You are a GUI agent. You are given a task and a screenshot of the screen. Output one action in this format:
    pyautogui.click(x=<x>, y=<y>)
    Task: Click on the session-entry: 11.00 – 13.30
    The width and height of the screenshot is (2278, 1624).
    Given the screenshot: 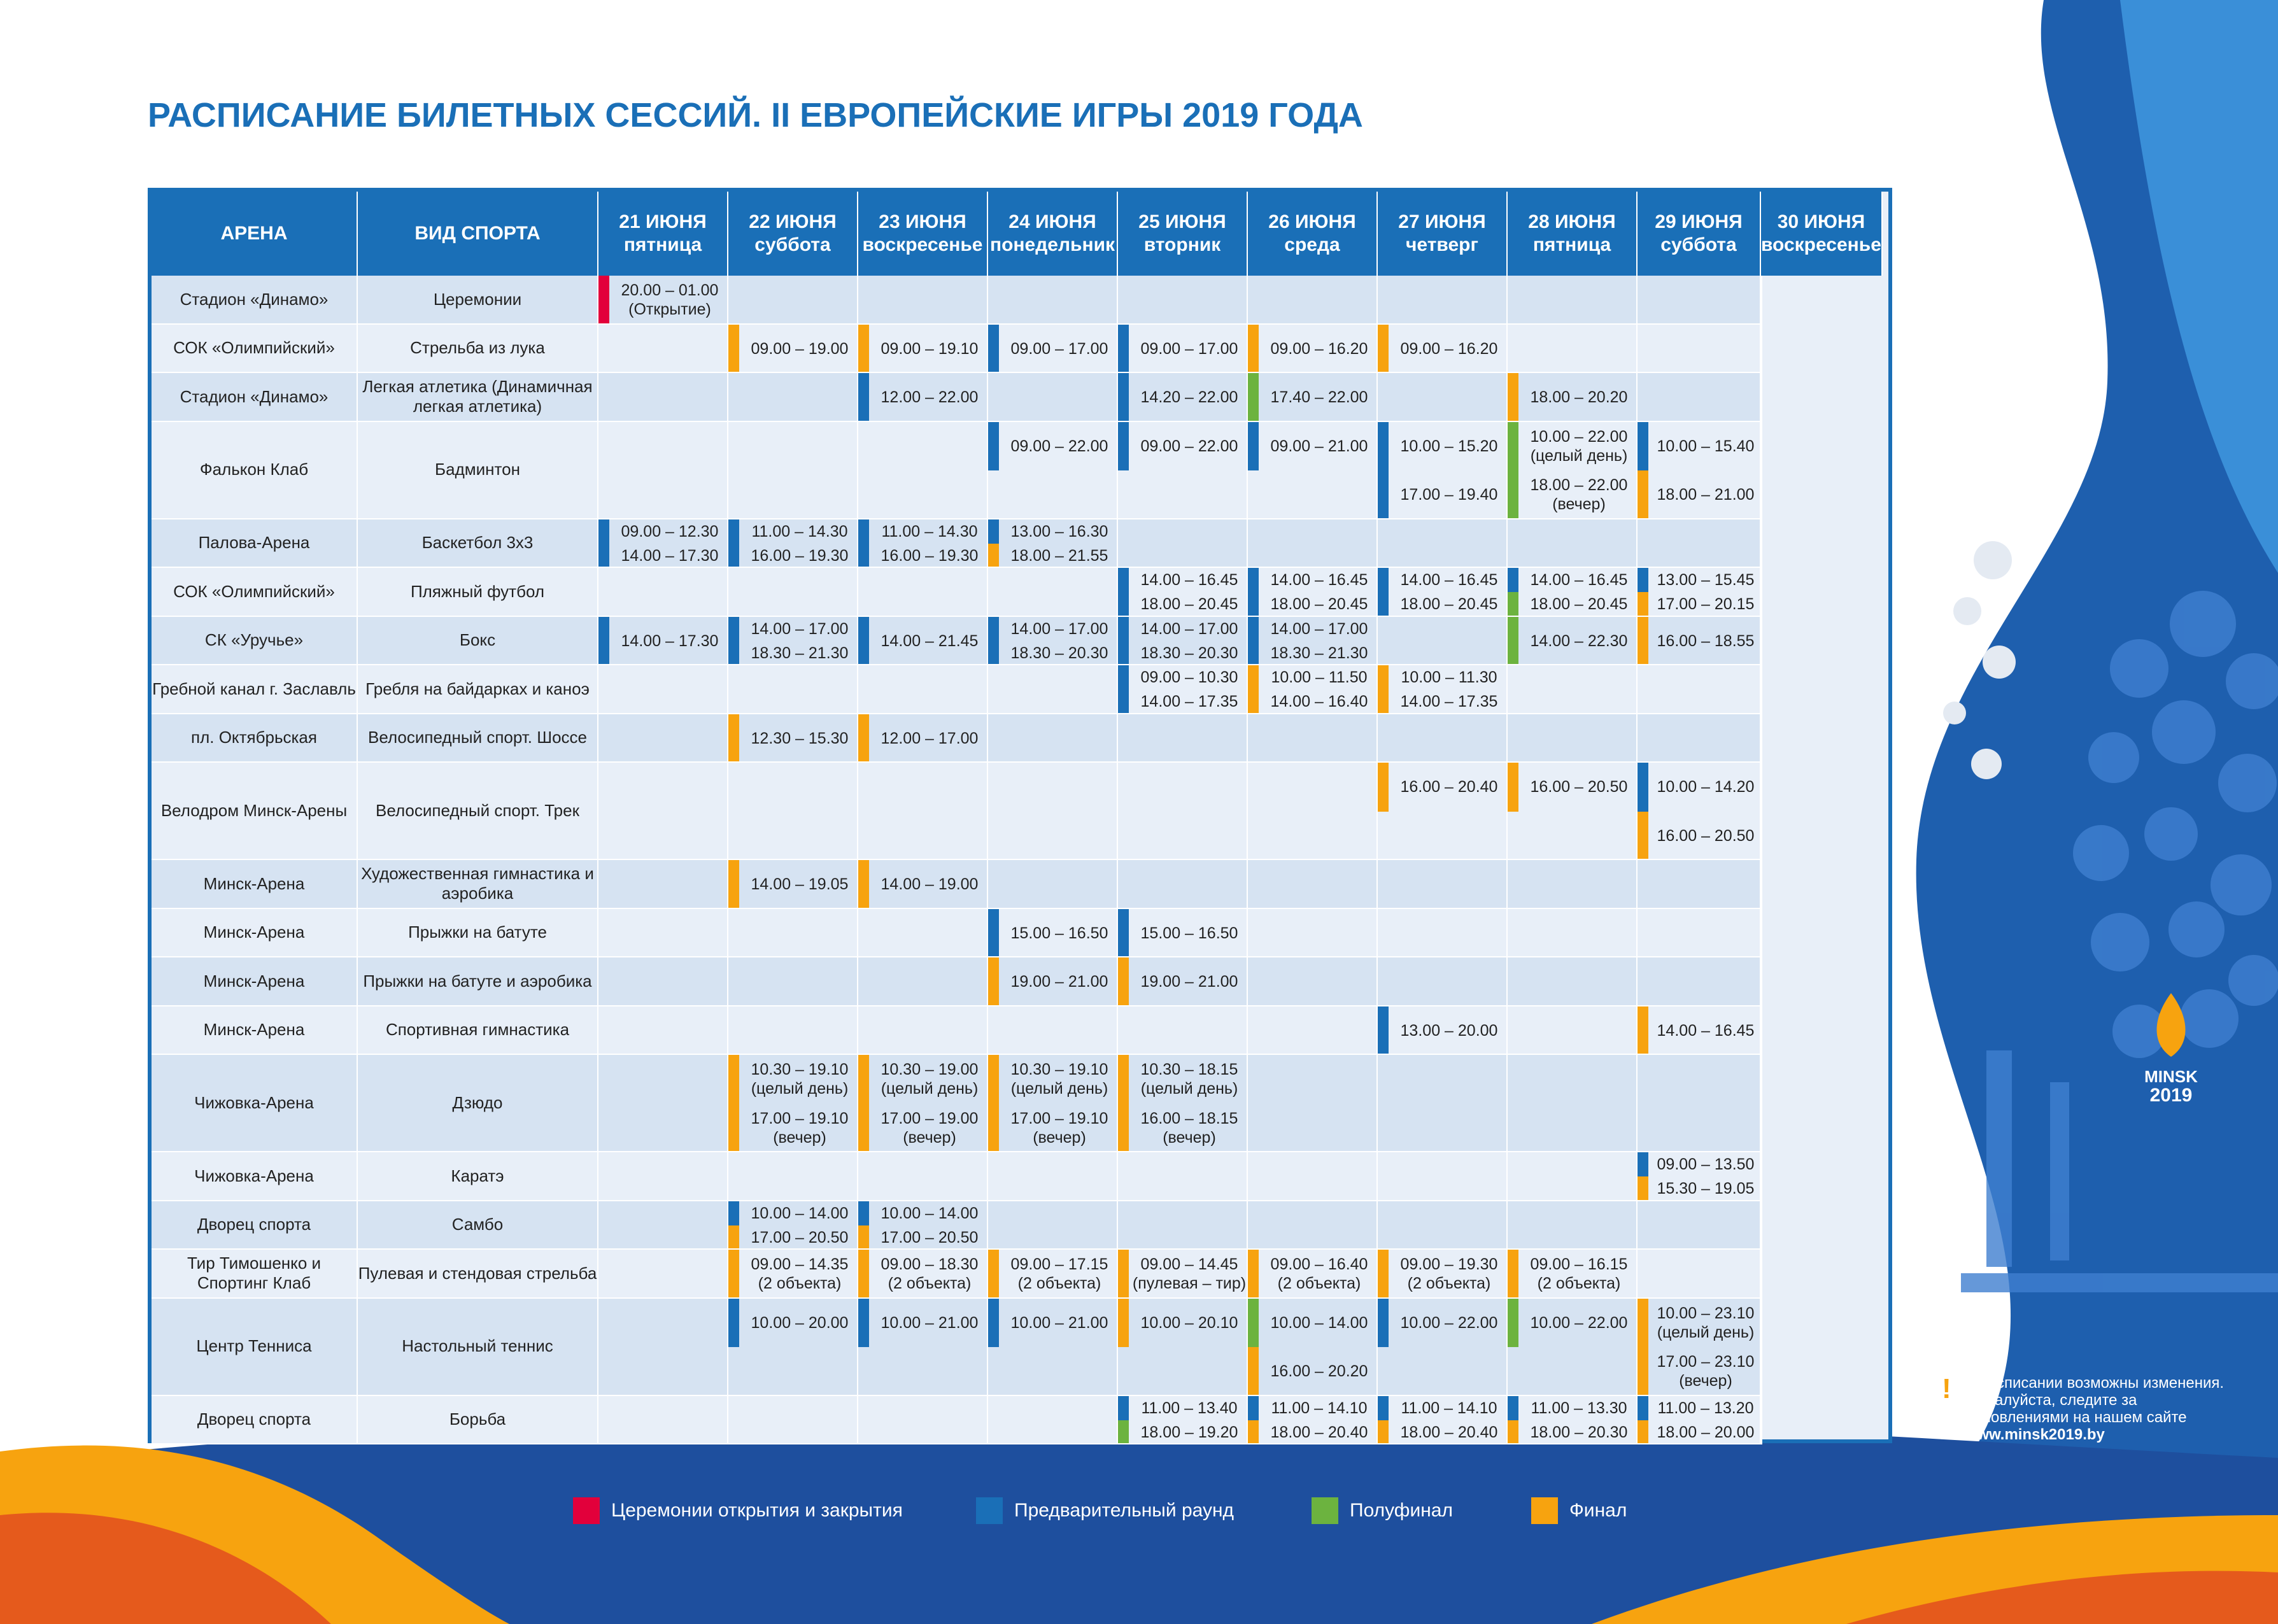 What is the action you would take?
    pyautogui.click(x=1572, y=1407)
    